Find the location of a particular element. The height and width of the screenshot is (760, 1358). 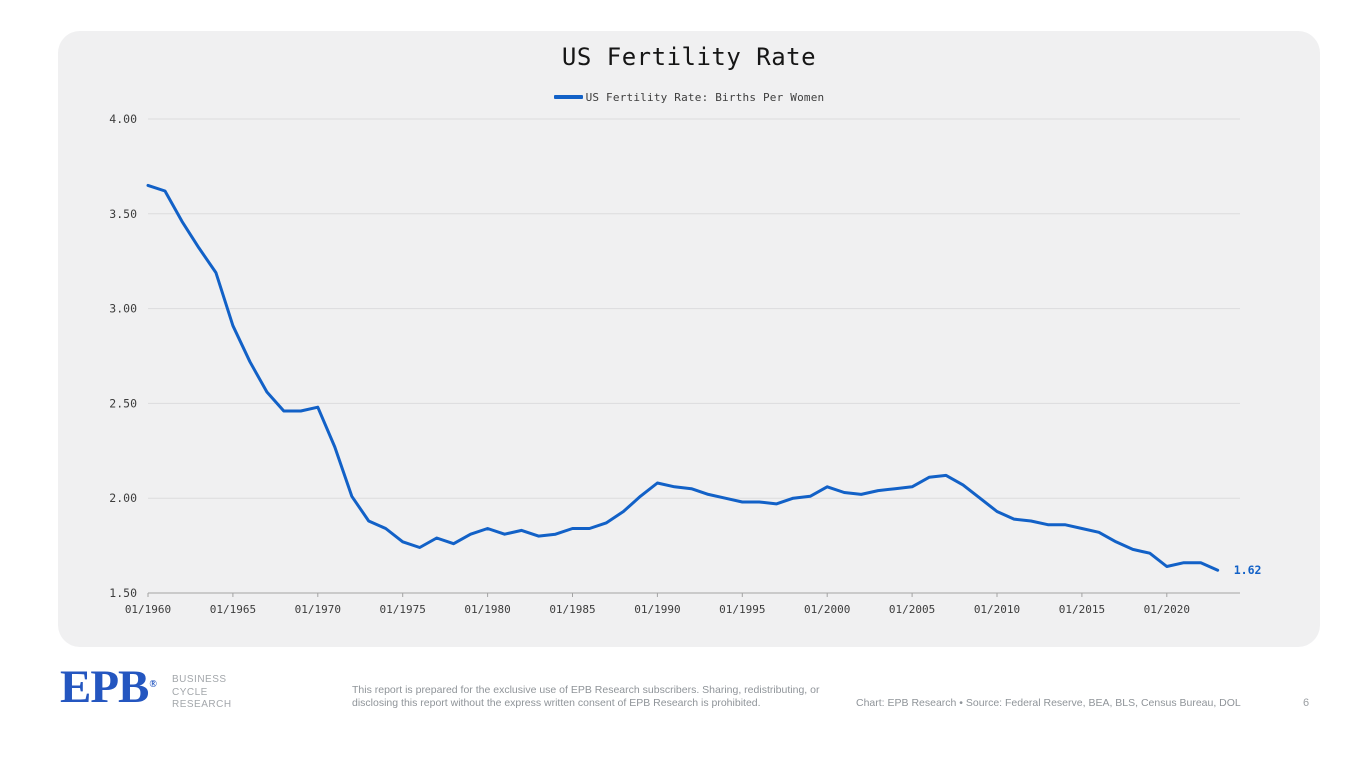

y-axis-label: 4.00 is located at coordinates (123, 119).